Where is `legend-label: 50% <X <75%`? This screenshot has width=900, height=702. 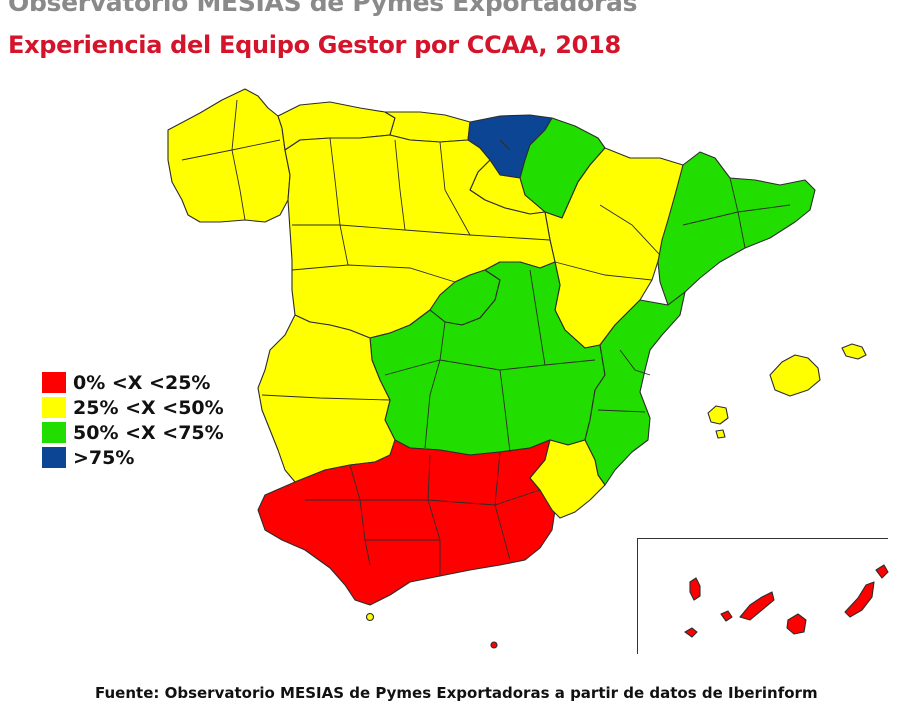
legend-label: 50% <X <75% is located at coordinates (148, 432).